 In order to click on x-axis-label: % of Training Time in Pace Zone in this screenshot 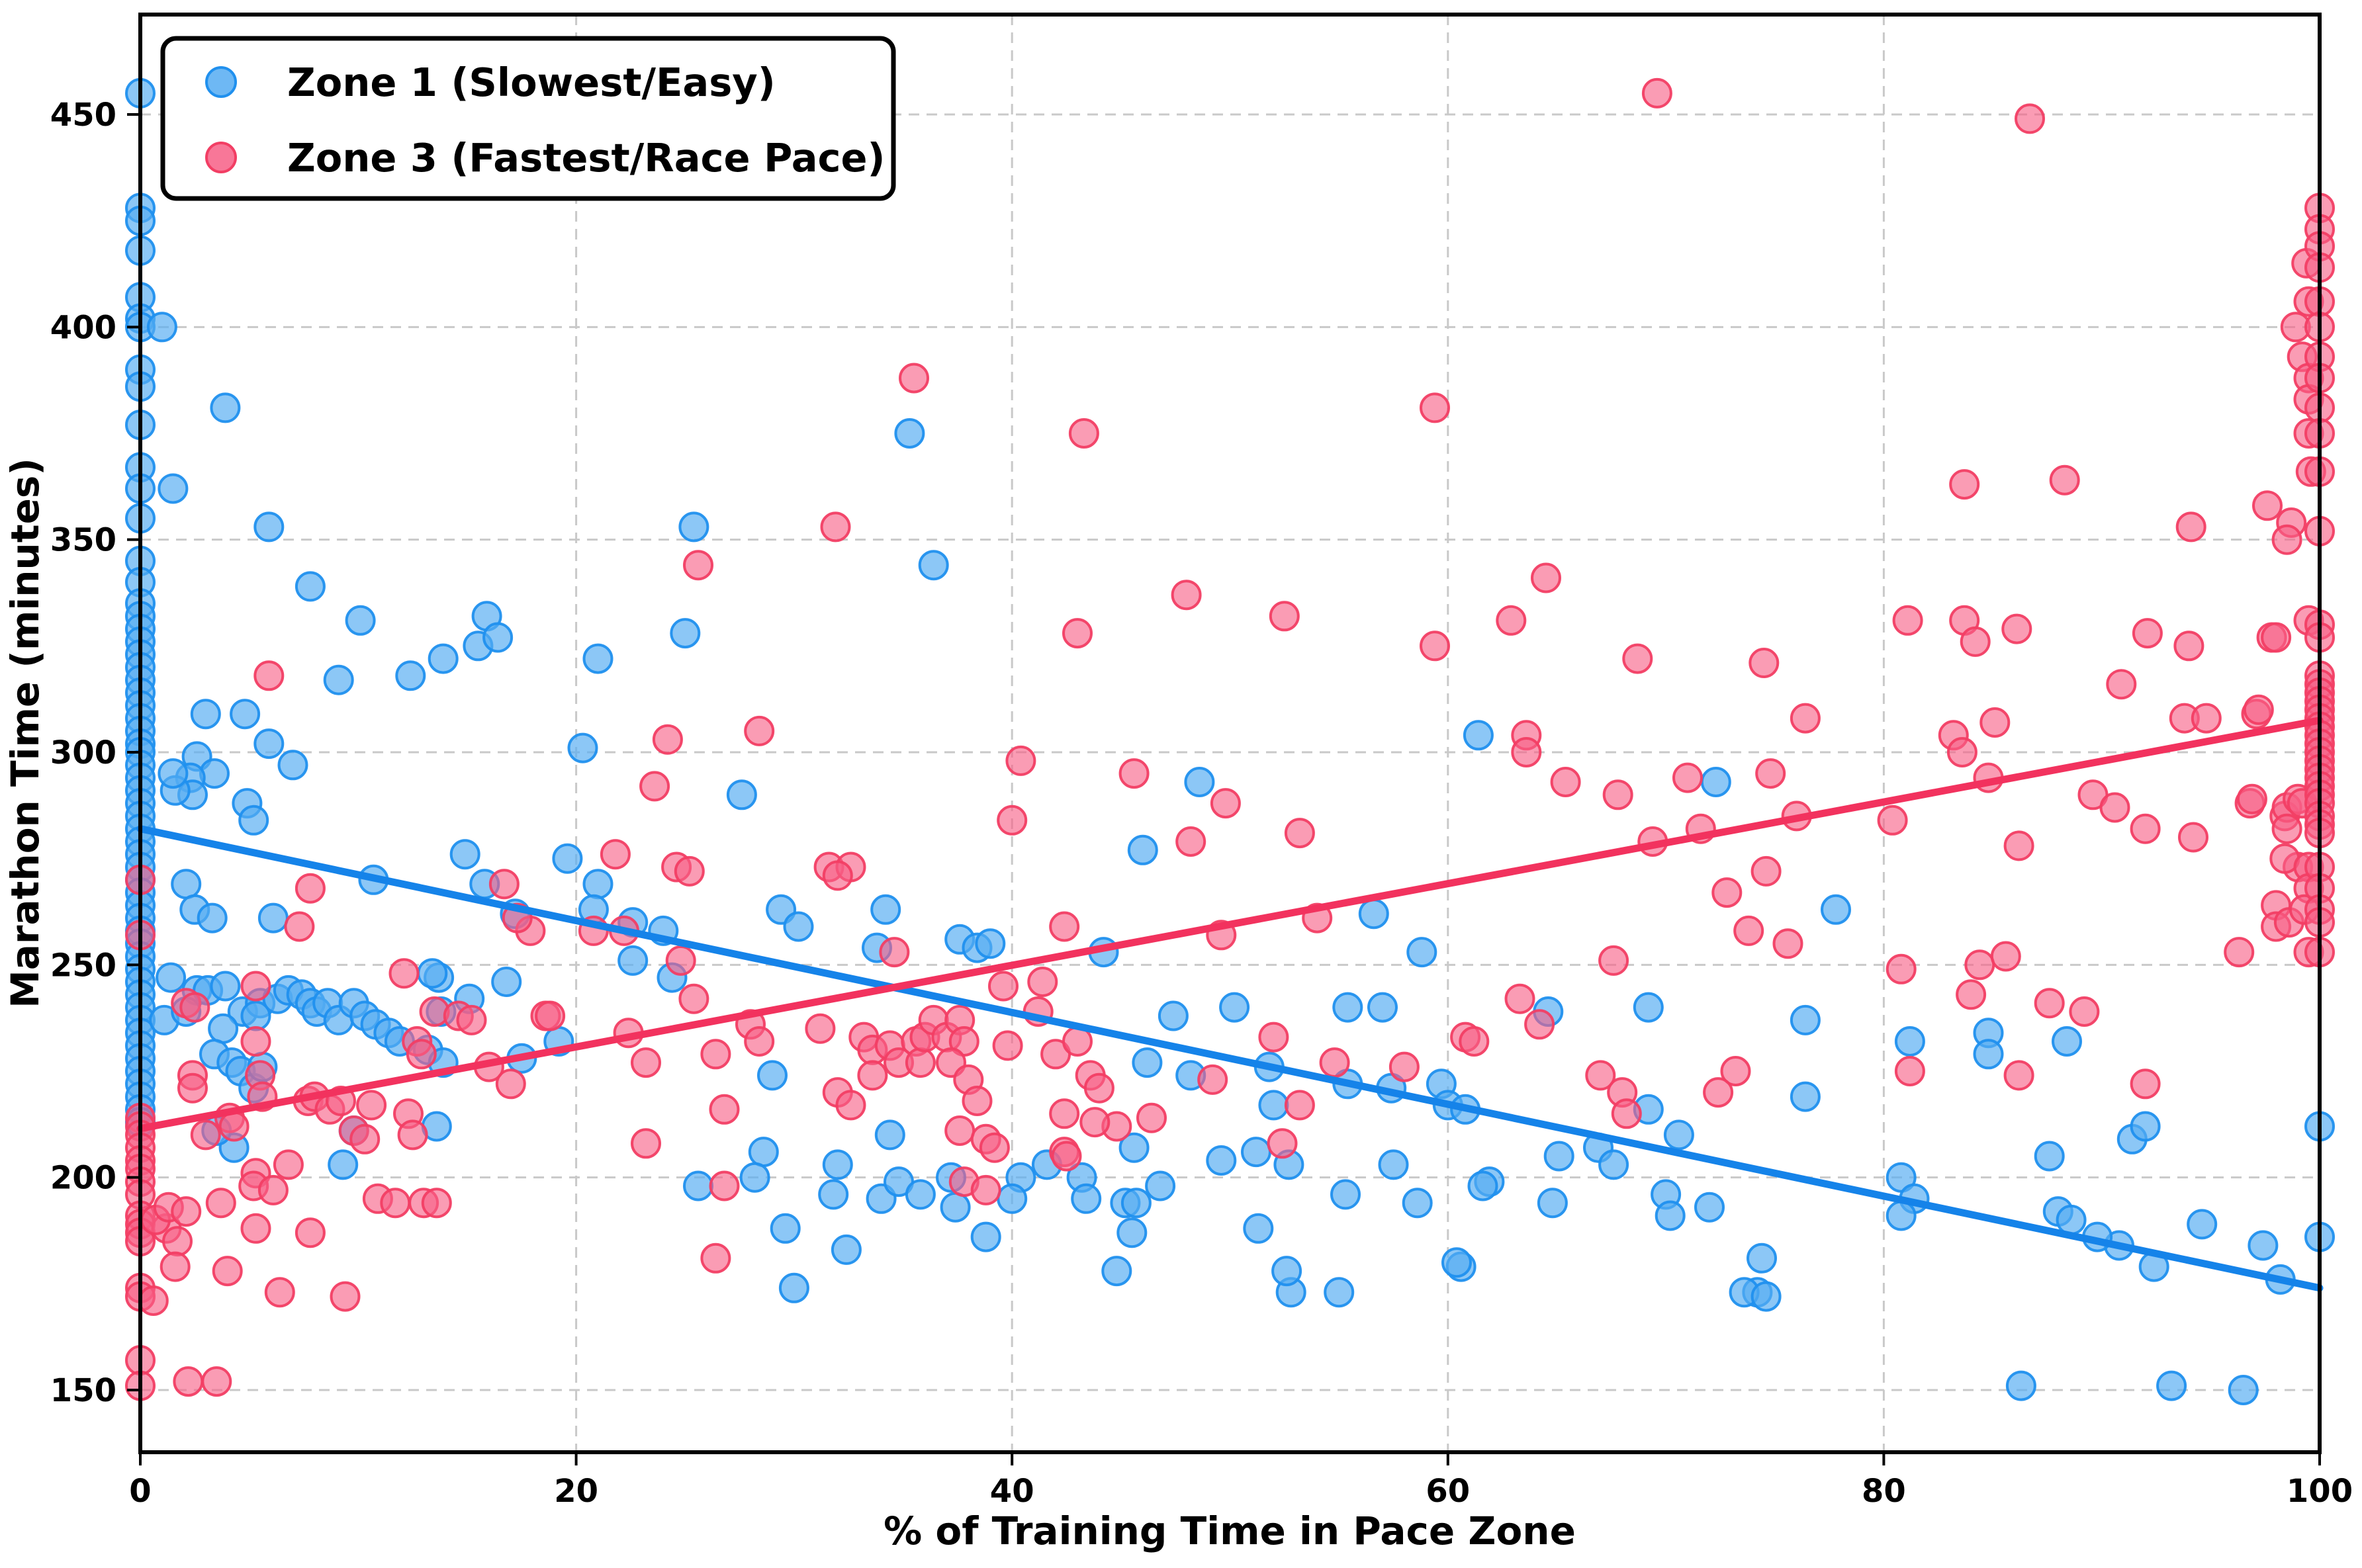, I will do `click(1230, 1530)`.